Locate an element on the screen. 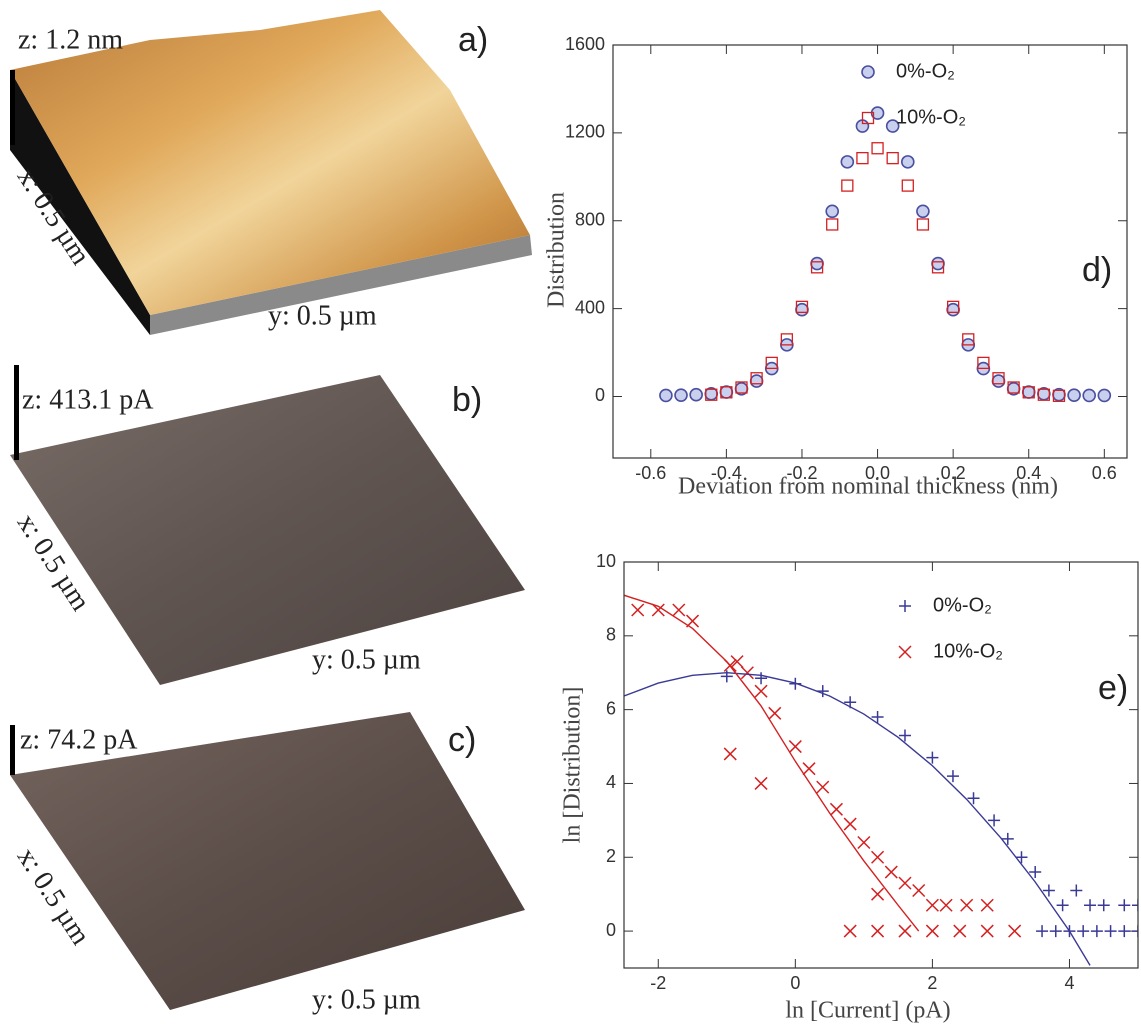 This screenshot has height=1032, width=1141. plot-area is located at coordinates (885, 254).